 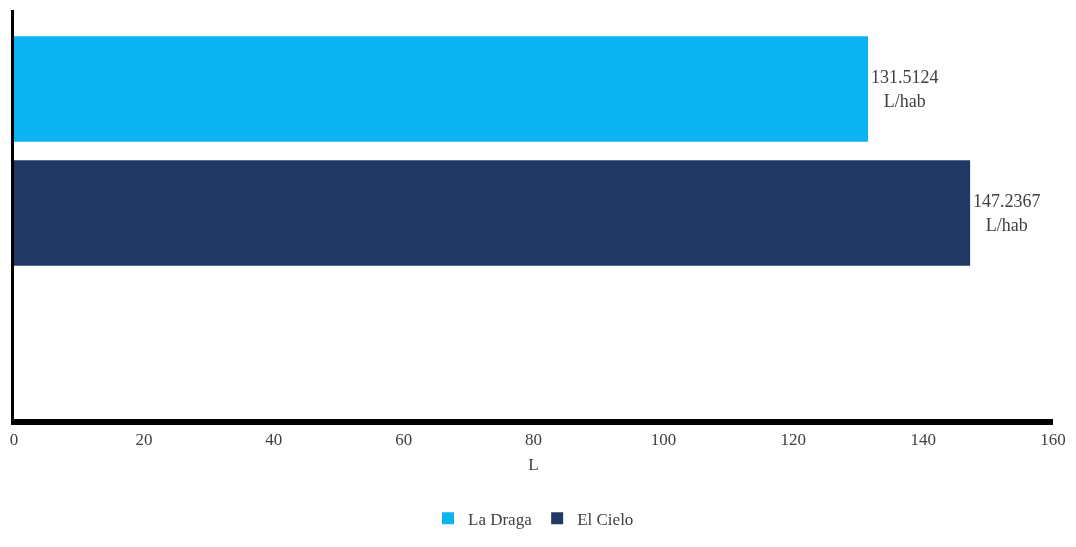 What do you see at coordinates (404, 440) in the screenshot?
I see `x-tick-label: 60` at bounding box center [404, 440].